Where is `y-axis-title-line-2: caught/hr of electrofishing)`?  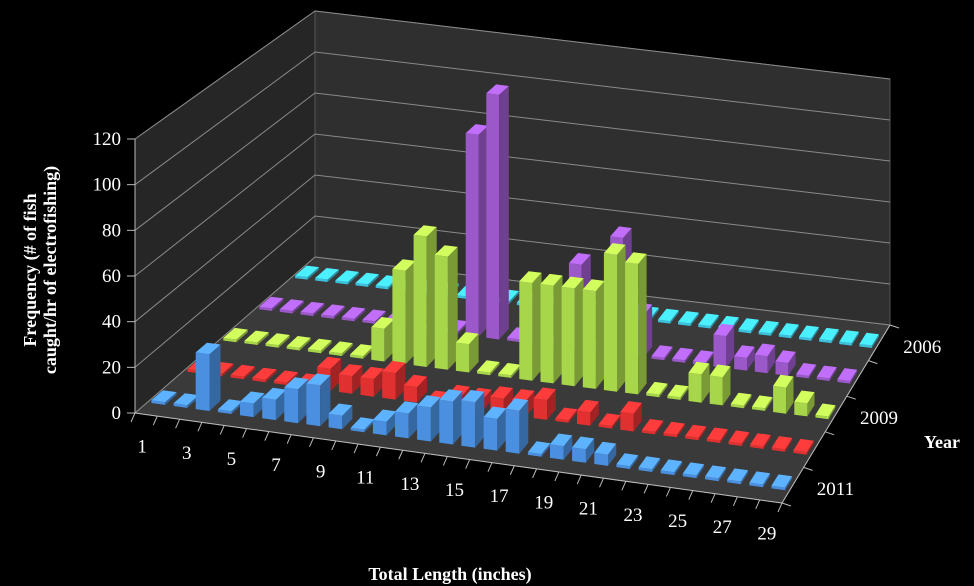
y-axis-title-line-2: caught/hr of electrofishing) is located at coordinates (50, 270).